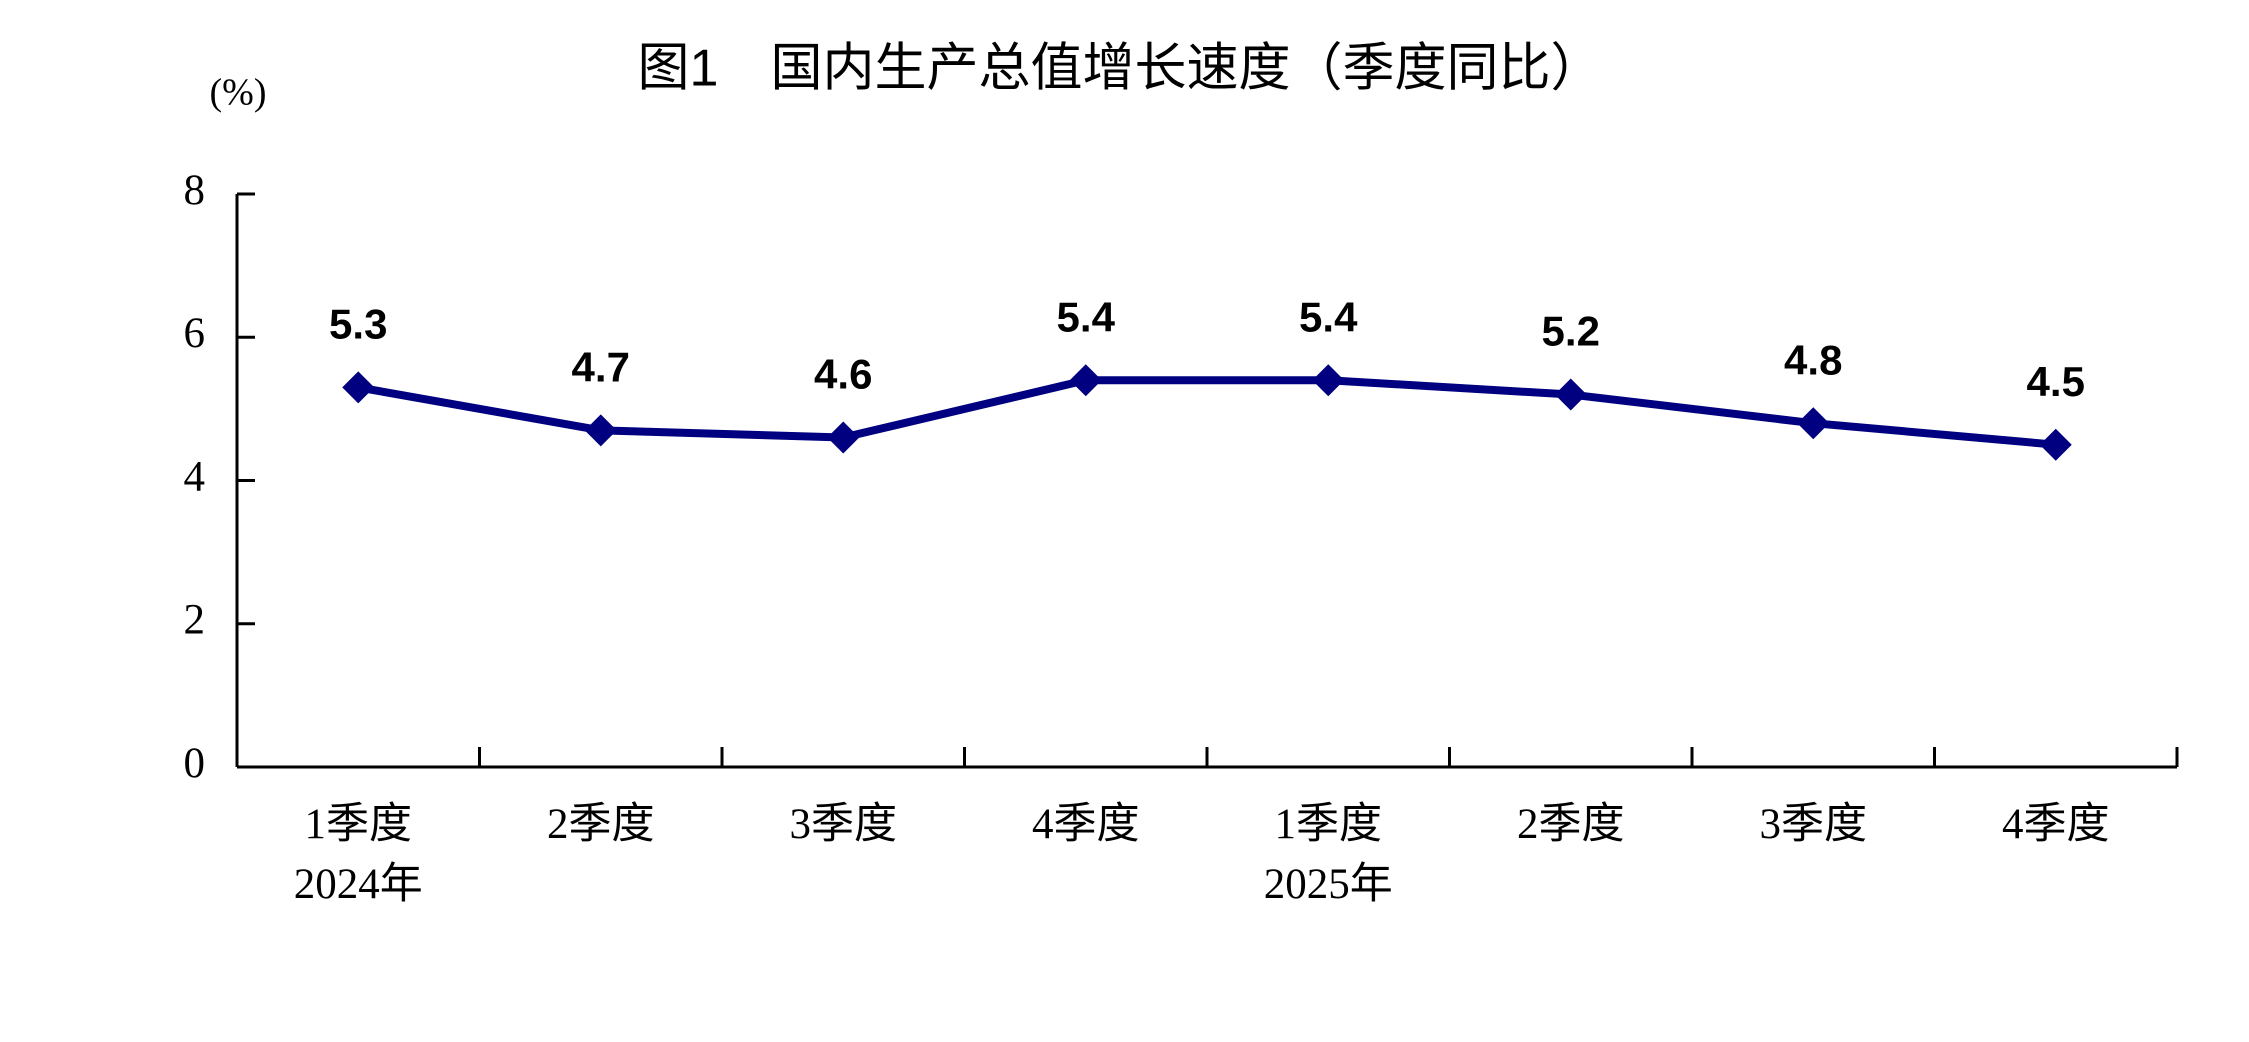 This screenshot has height=1042, width=2249. I want to click on line-series, so click(1207, 412).